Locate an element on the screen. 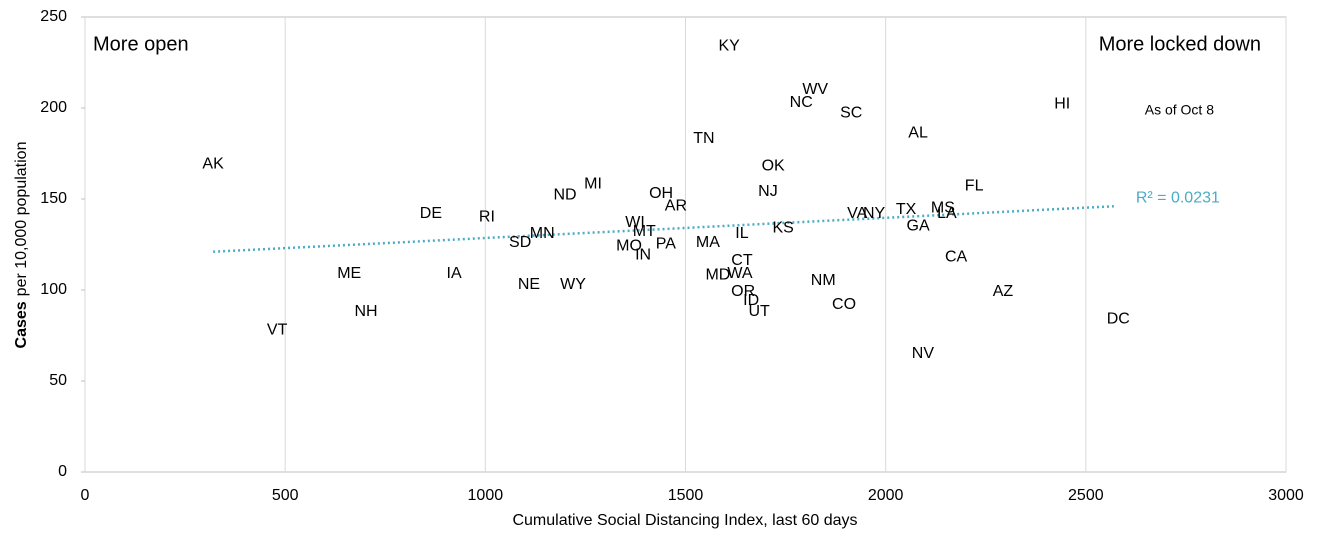 This screenshot has height=540, width=1324. point-label: NY is located at coordinates (874, 213).